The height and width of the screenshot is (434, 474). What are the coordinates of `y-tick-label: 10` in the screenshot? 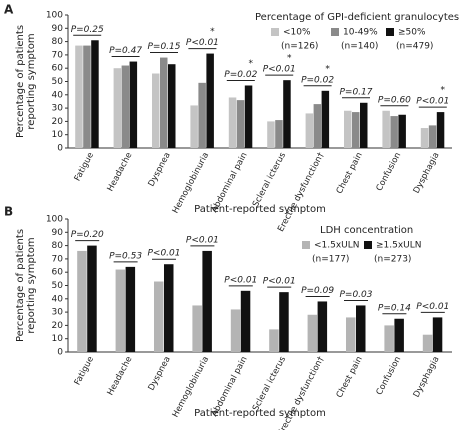 It's located at (58, 339).